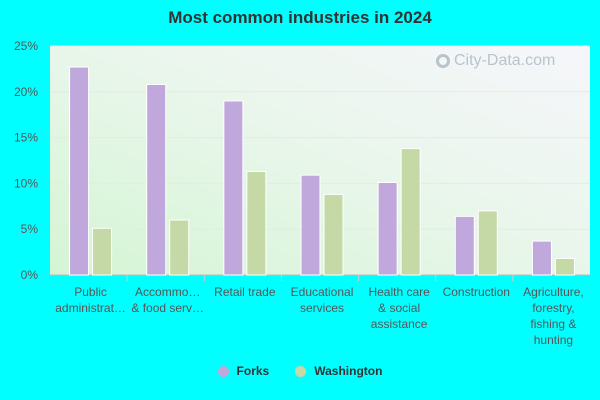  Describe the element at coordinates (399, 308) in the screenshot. I see `x-tick-label: Health care & social assistance` at that location.